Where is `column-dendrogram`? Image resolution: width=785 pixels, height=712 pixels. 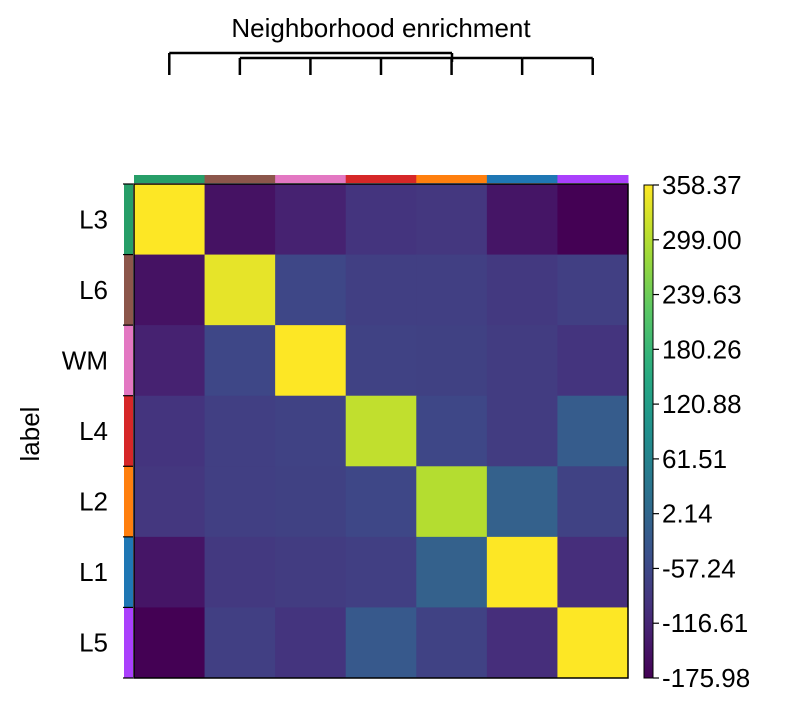
column-dendrogram is located at coordinates (381, 63).